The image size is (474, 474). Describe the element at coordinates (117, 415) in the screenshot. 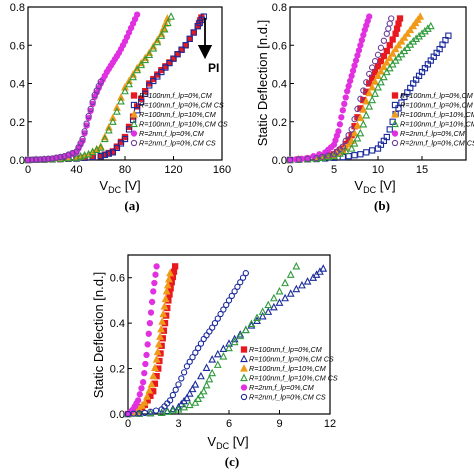

I see `y-tick-label: 0.0` at that location.